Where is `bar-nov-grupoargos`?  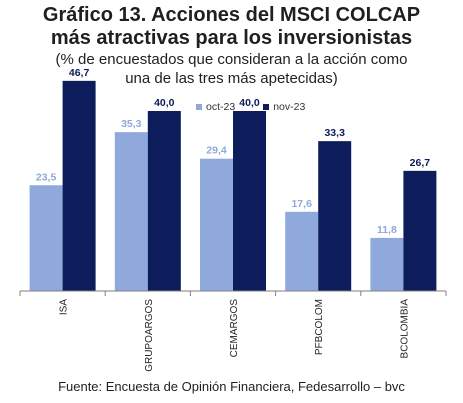
bar-nov-grupoargos is located at coordinates (164, 201).